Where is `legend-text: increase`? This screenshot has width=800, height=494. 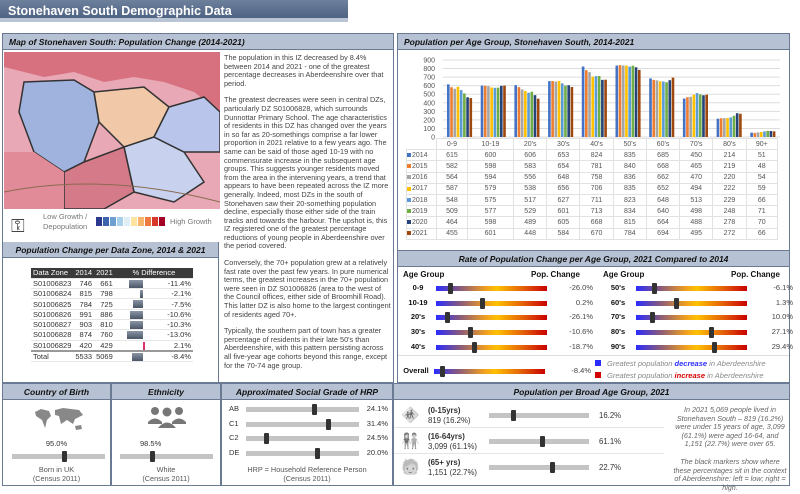
legend-text: increase is located at coordinates (689, 375).